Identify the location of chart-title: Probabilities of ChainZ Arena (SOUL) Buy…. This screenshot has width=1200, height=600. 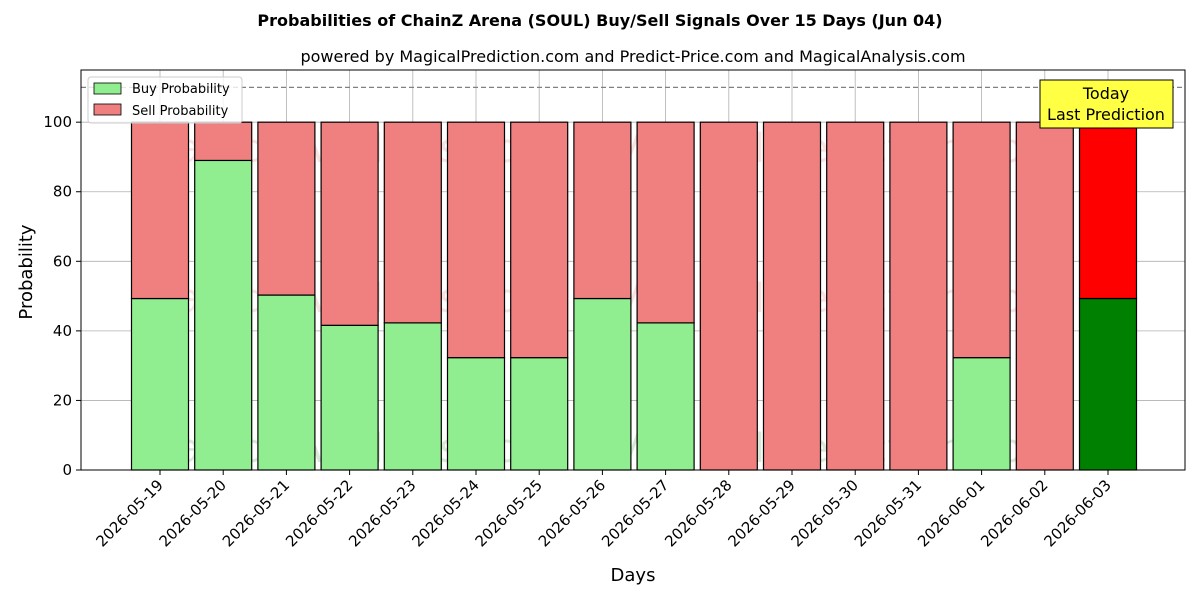
(599, 20).